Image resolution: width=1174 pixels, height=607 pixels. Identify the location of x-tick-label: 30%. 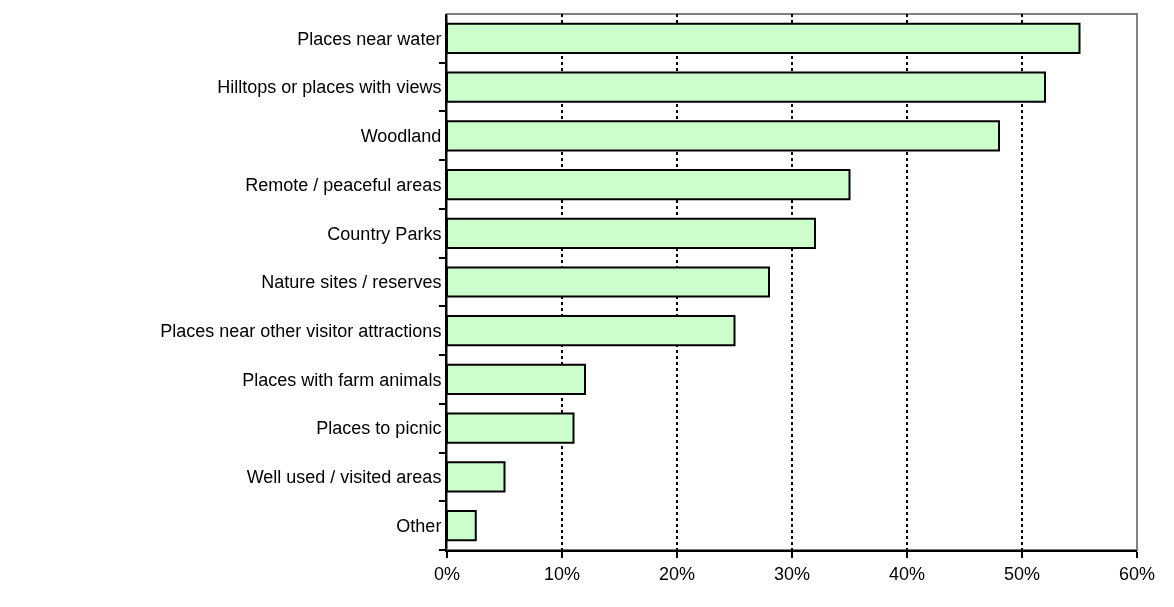
(792, 573).